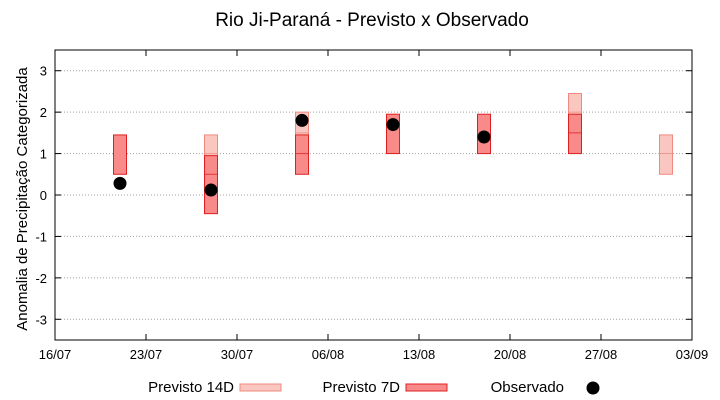 The width and height of the screenshot is (720, 400). Describe the element at coordinates (372, 20) in the screenshot. I see `chart-title: Rio Ji-Paraná - Previsto x Observado` at that location.